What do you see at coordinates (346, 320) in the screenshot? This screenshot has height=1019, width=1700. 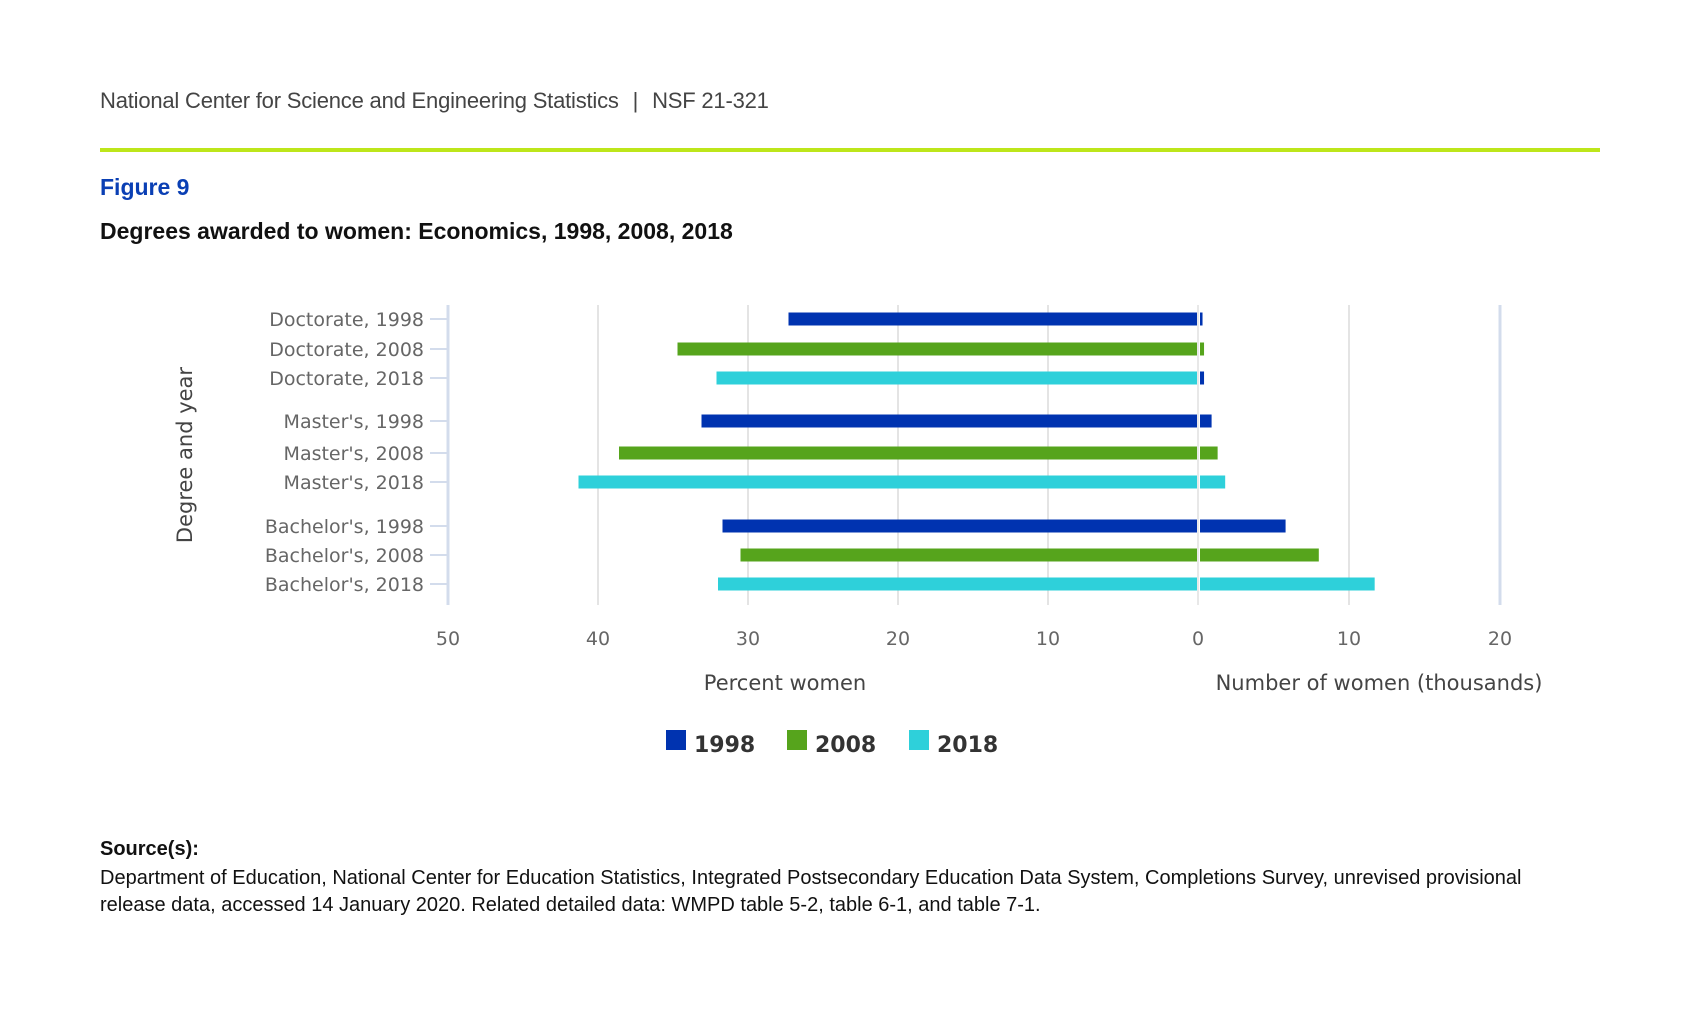 I see `category-label: Doctorate, 1998` at bounding box center [346, 320].